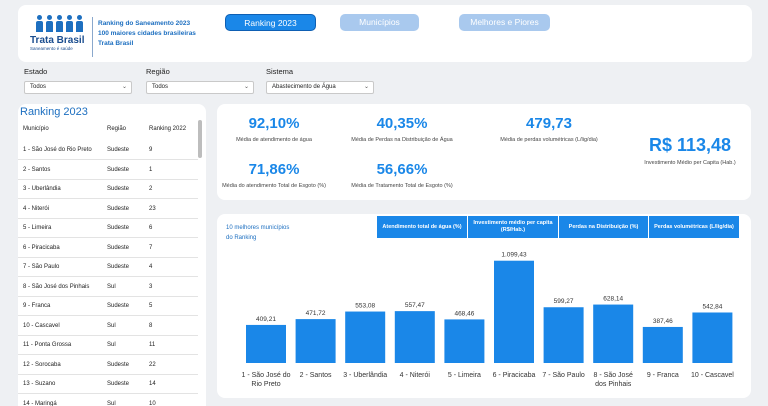 This screenshot has width=768, height=406. Describe the element at coordinates (422, 227) in the screenshot. I see `metric-atendimento-agua-button: Atendimento total de água (%)` at that location.